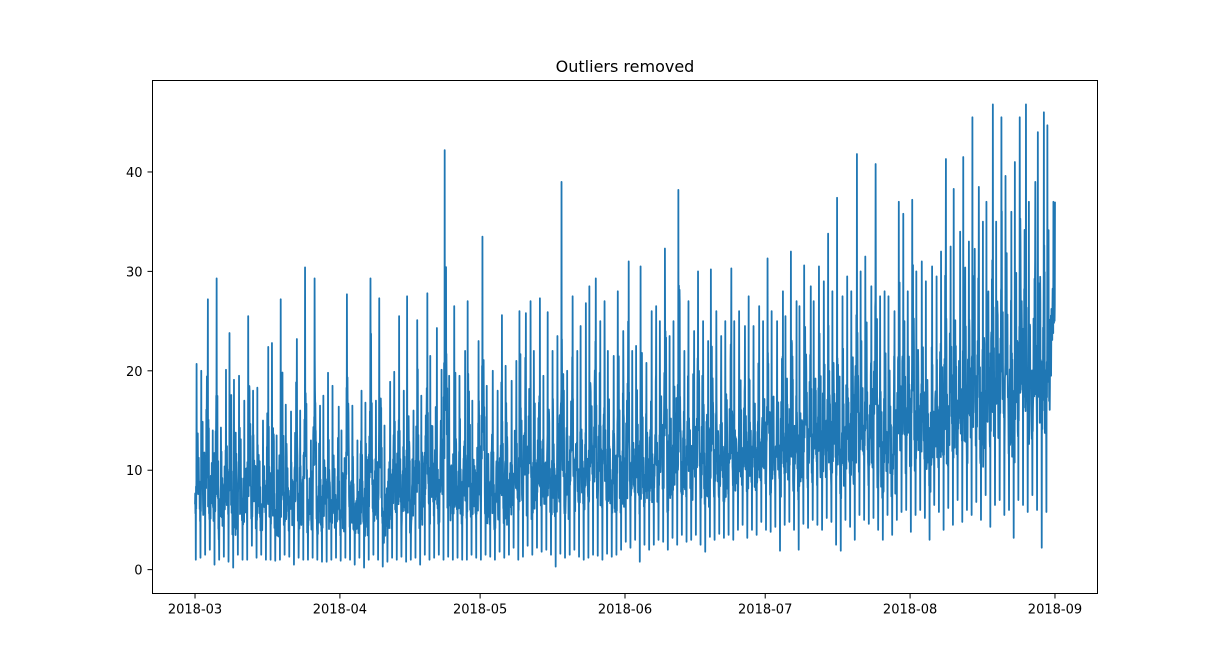  What do you see at coordinates (138, 571) in the screenshot?
I see `y-tick-label: 0` at bounding box center [138, 571].